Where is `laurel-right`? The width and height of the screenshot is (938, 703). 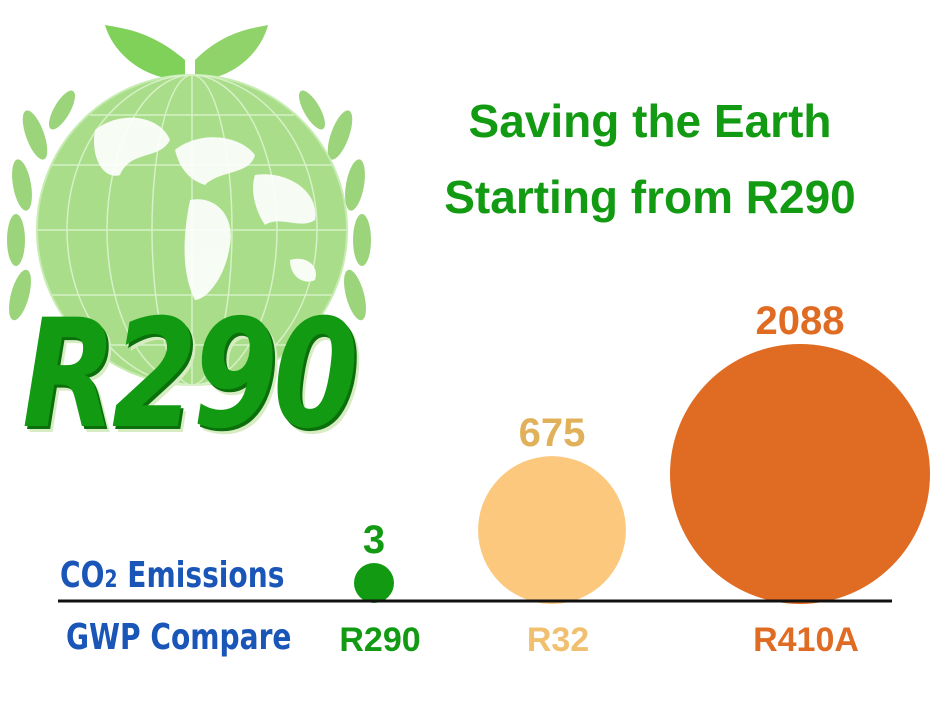
laurel-right is located at coordinates (335, 205).